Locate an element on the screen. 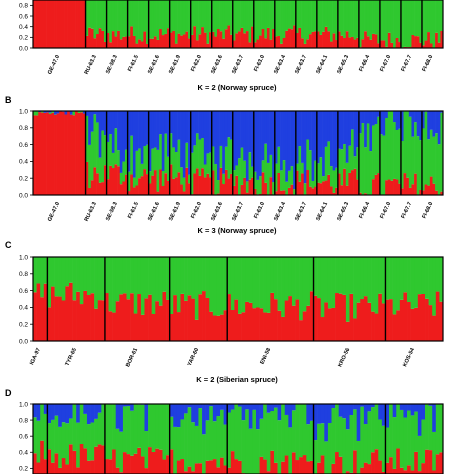 The height and width of the screenshot is (474, 474). population-label: GE-47.0 is located at coordinates (54, 211).